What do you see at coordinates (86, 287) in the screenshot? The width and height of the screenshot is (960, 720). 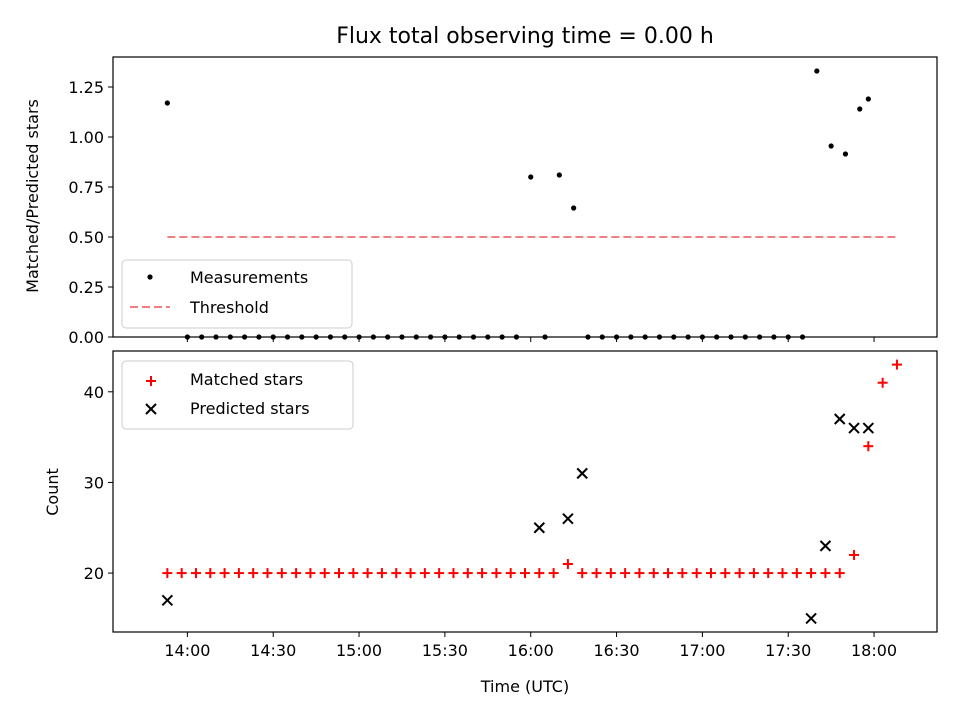 I see `top-y-tick-label: 0.25` at bounding box center [86, 287].